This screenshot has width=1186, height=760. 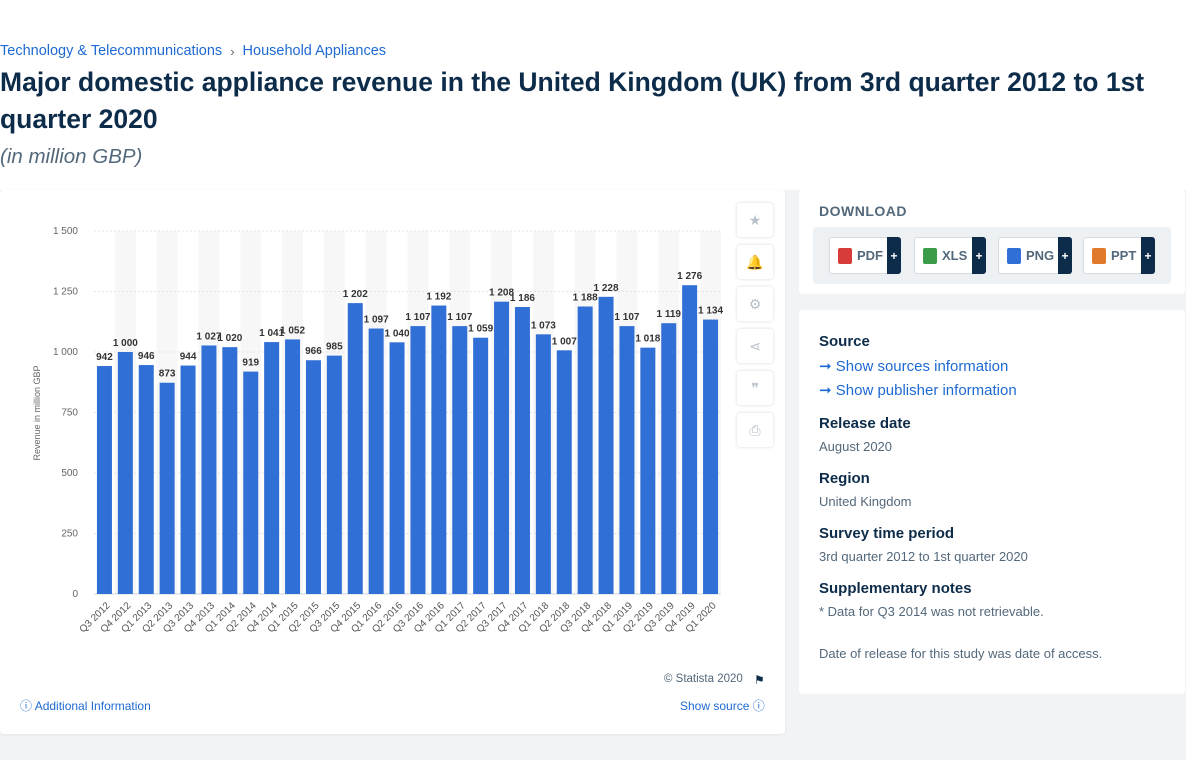 What do you see at coordinates (480, 329) in the screenshot?
I see `bar-value-label: 1 059` at bounding box center [480, 329].